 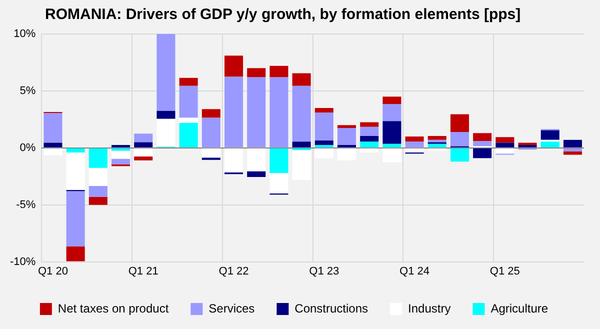 I want to click on y-tick-label: 10%, so click(x=25, y=34).